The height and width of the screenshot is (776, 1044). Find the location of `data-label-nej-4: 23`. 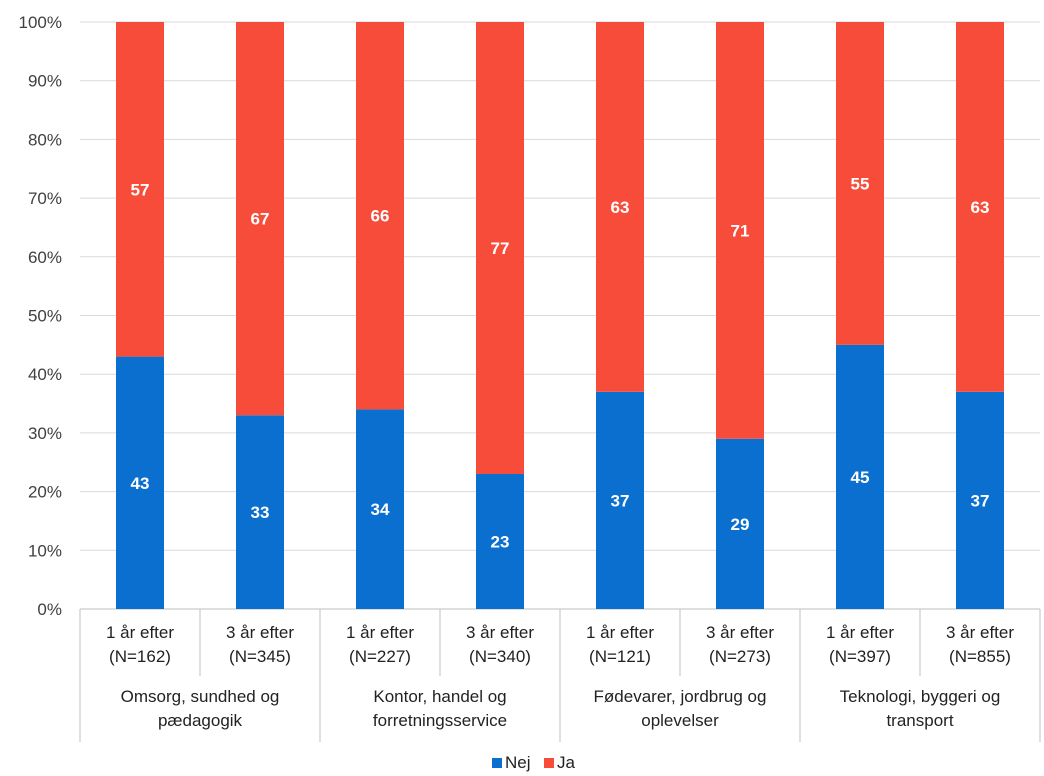

data-label-nej-4: 23 is located at coordinates (500, 541).